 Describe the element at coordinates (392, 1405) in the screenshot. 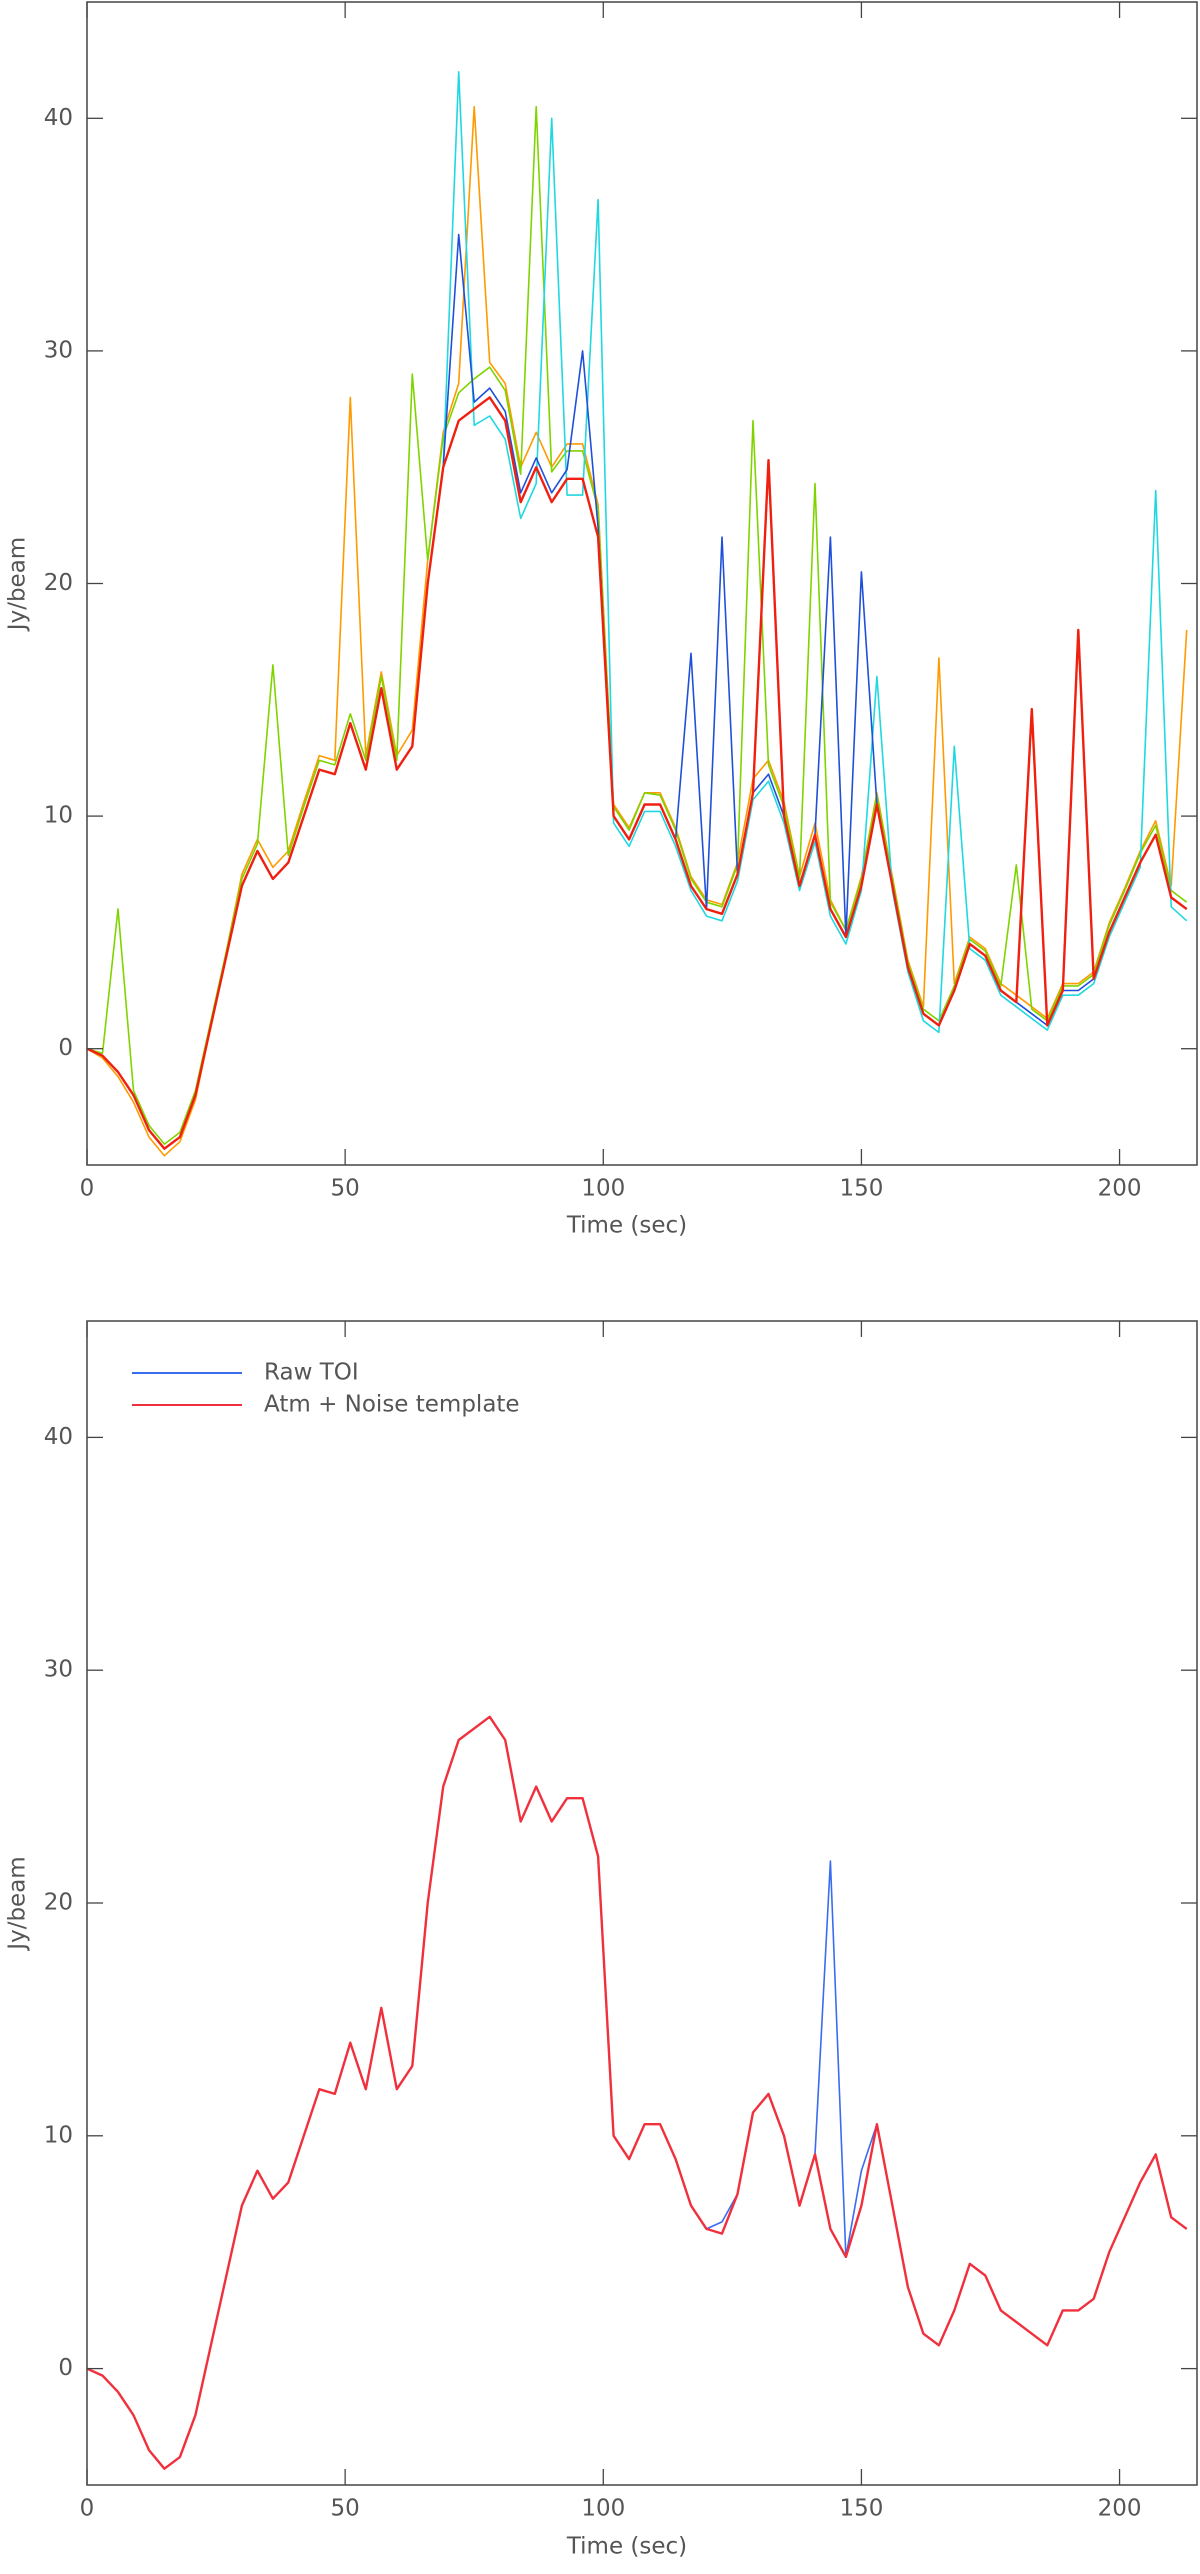

I see `legend-label: Atm + Noise template` at that location.